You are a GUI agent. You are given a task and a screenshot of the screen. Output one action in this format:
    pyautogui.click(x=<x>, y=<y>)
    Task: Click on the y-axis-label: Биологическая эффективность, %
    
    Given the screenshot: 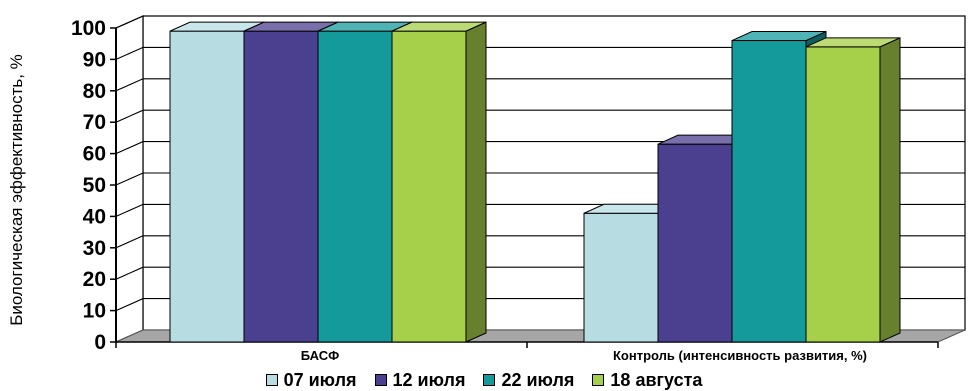 What is the action you would take?
    pyautogui.click(x=16, y=190)
    